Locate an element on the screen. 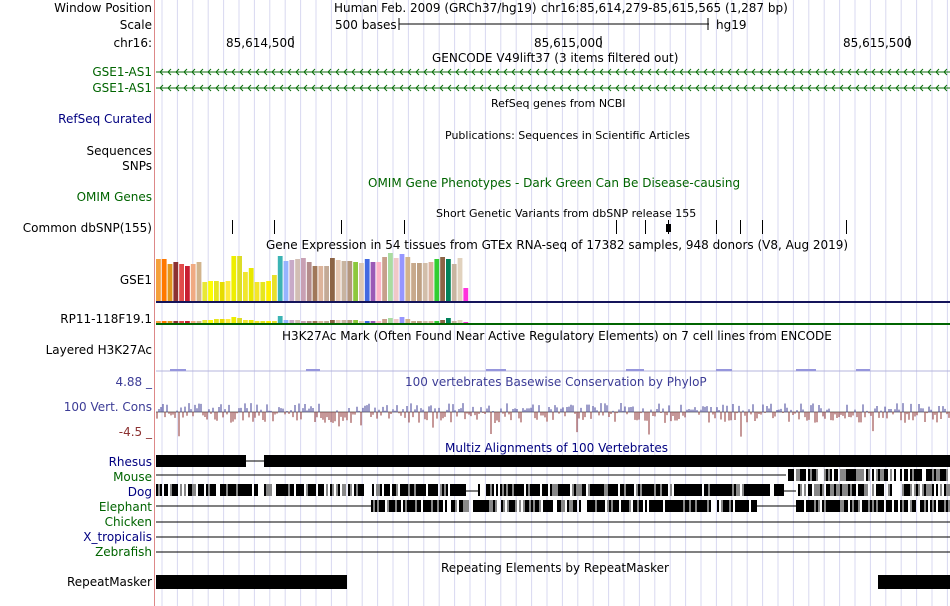 Image resolution: width=950 pixels, height=606 pixels. repeatmasker-label: RepeatMasker is located at coordinates (109, 582).